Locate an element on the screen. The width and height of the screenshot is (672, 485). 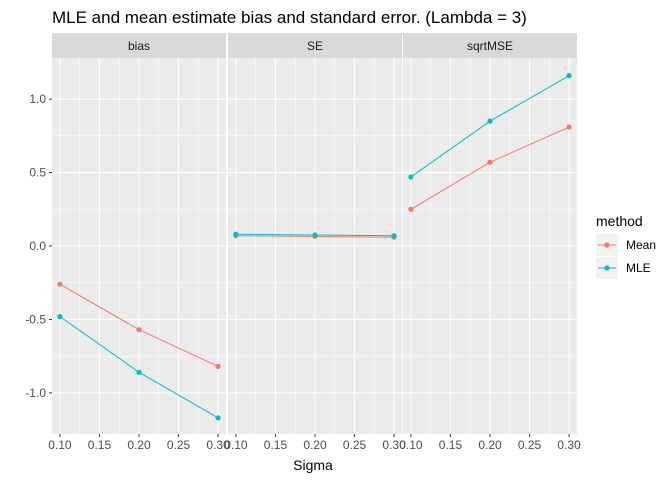
y-tick-label: -1.0 is located at coordinates (35, 393).